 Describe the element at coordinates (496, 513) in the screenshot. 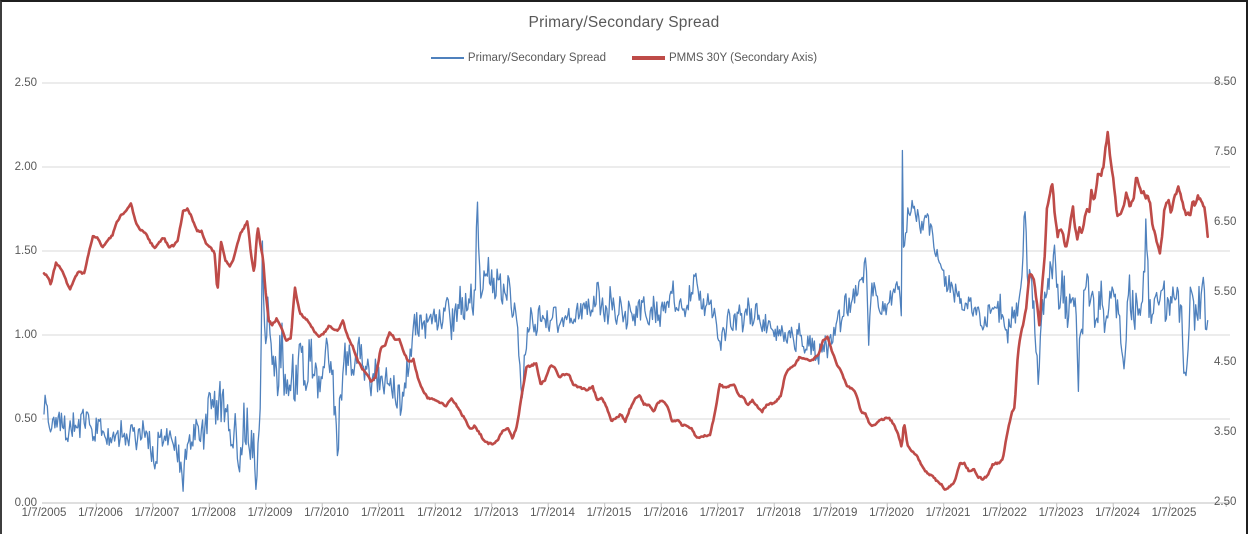

I see `x-axis-label: 1/7/2013` at that location.